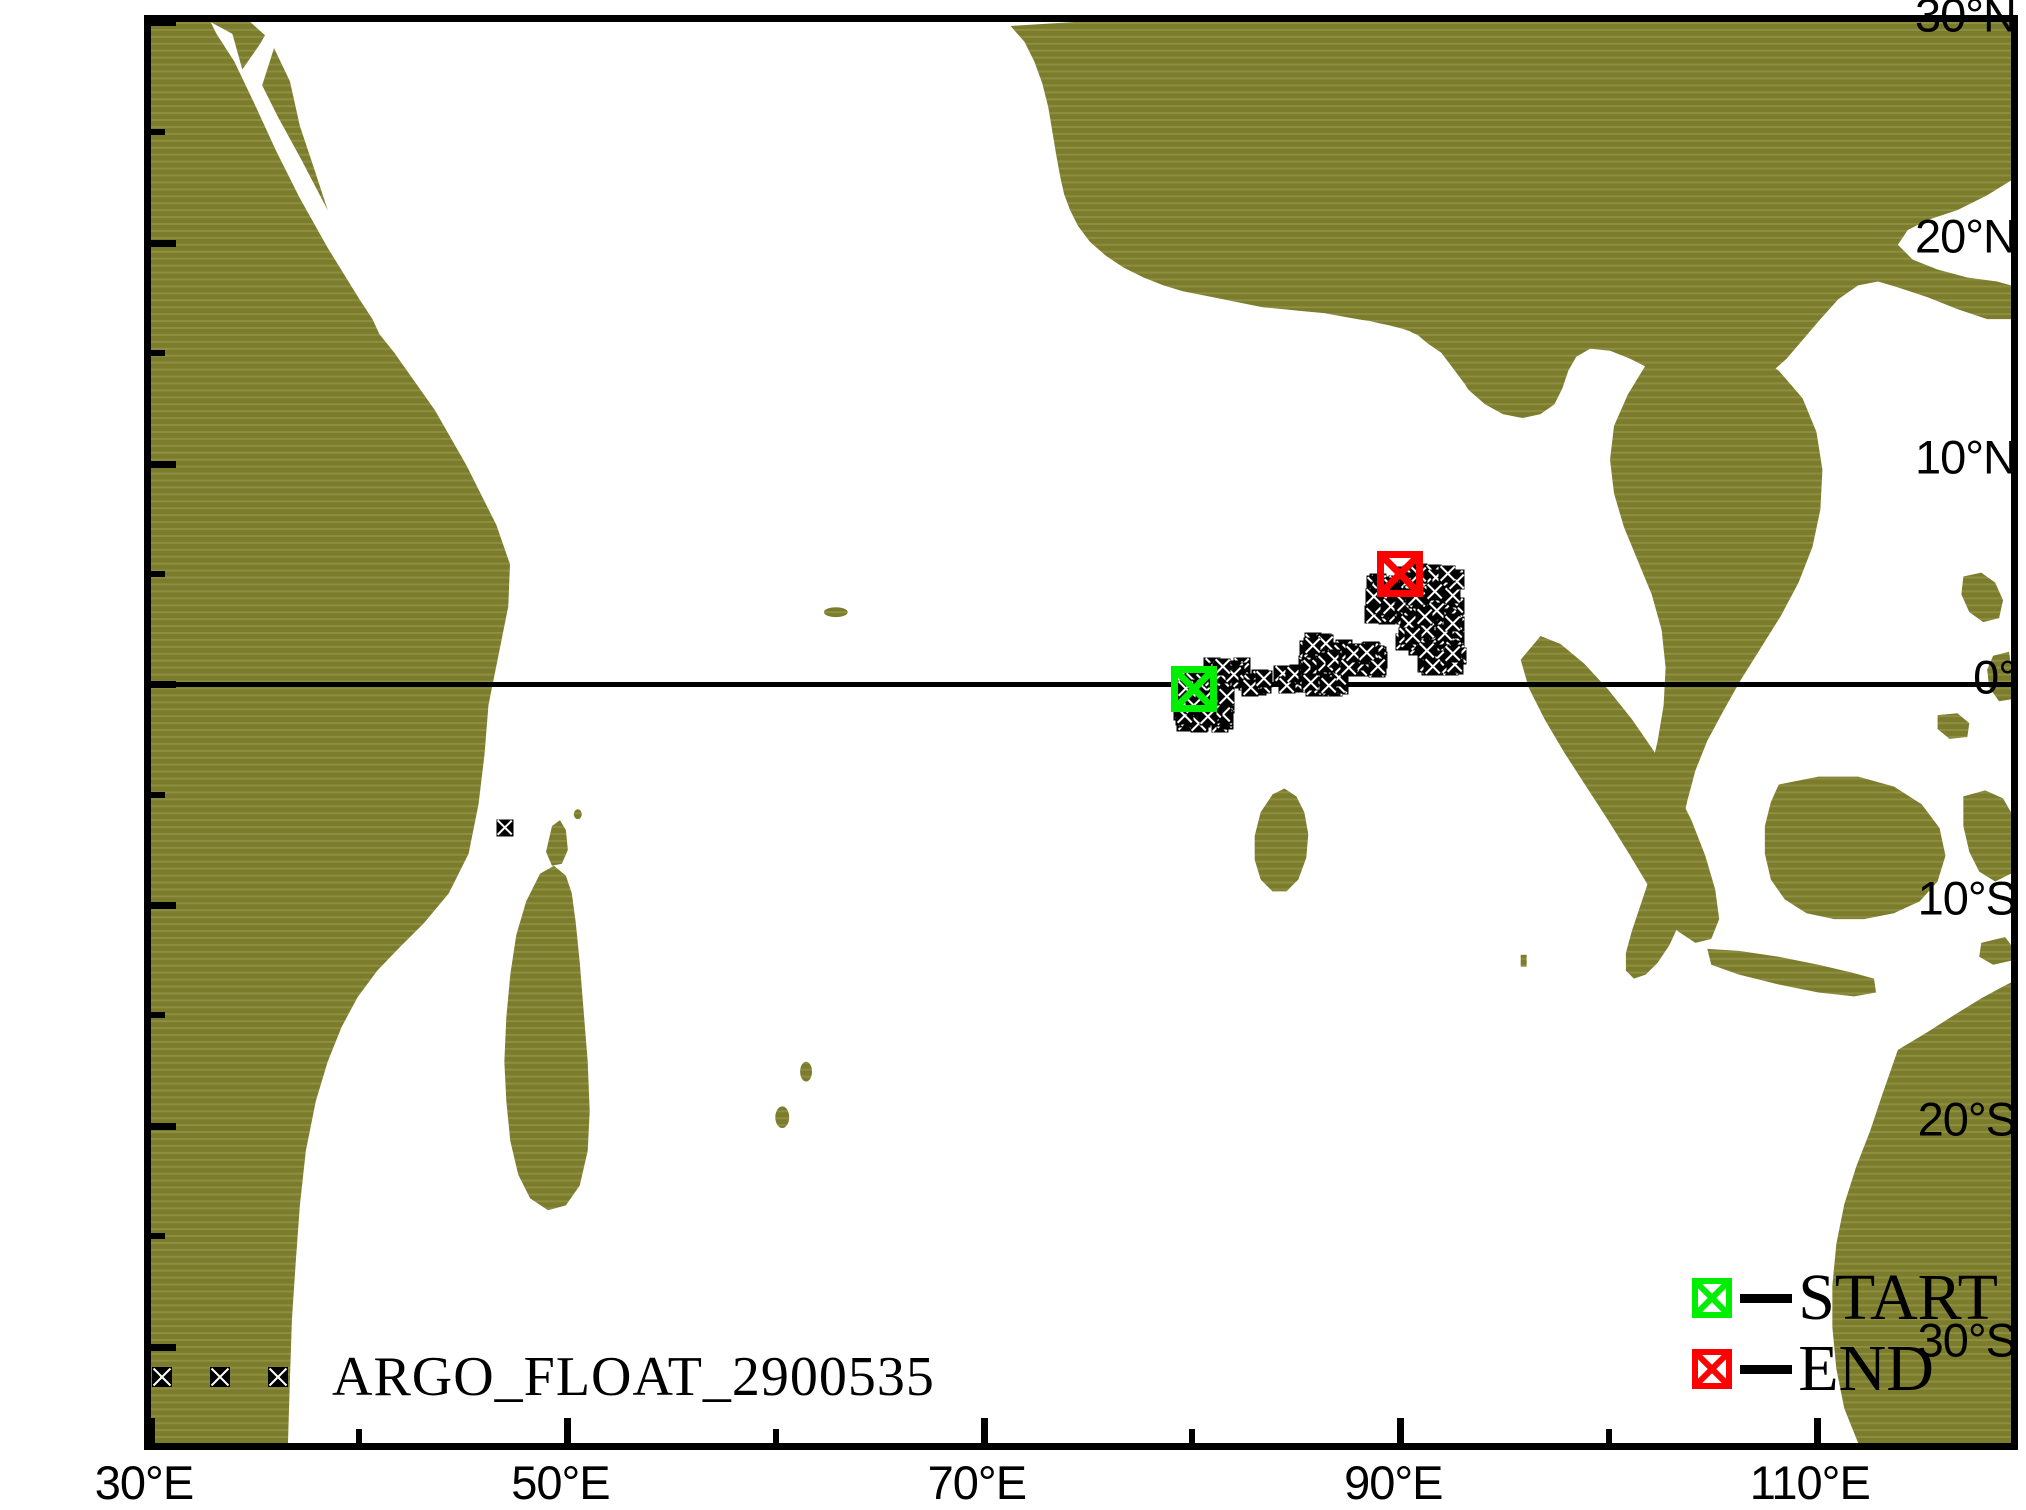 The image size is (2026, 1510). What do you see at coordinates (1877, 220) in the screenshot?
I see `hainan-island` at bounding box center [1877, 220].